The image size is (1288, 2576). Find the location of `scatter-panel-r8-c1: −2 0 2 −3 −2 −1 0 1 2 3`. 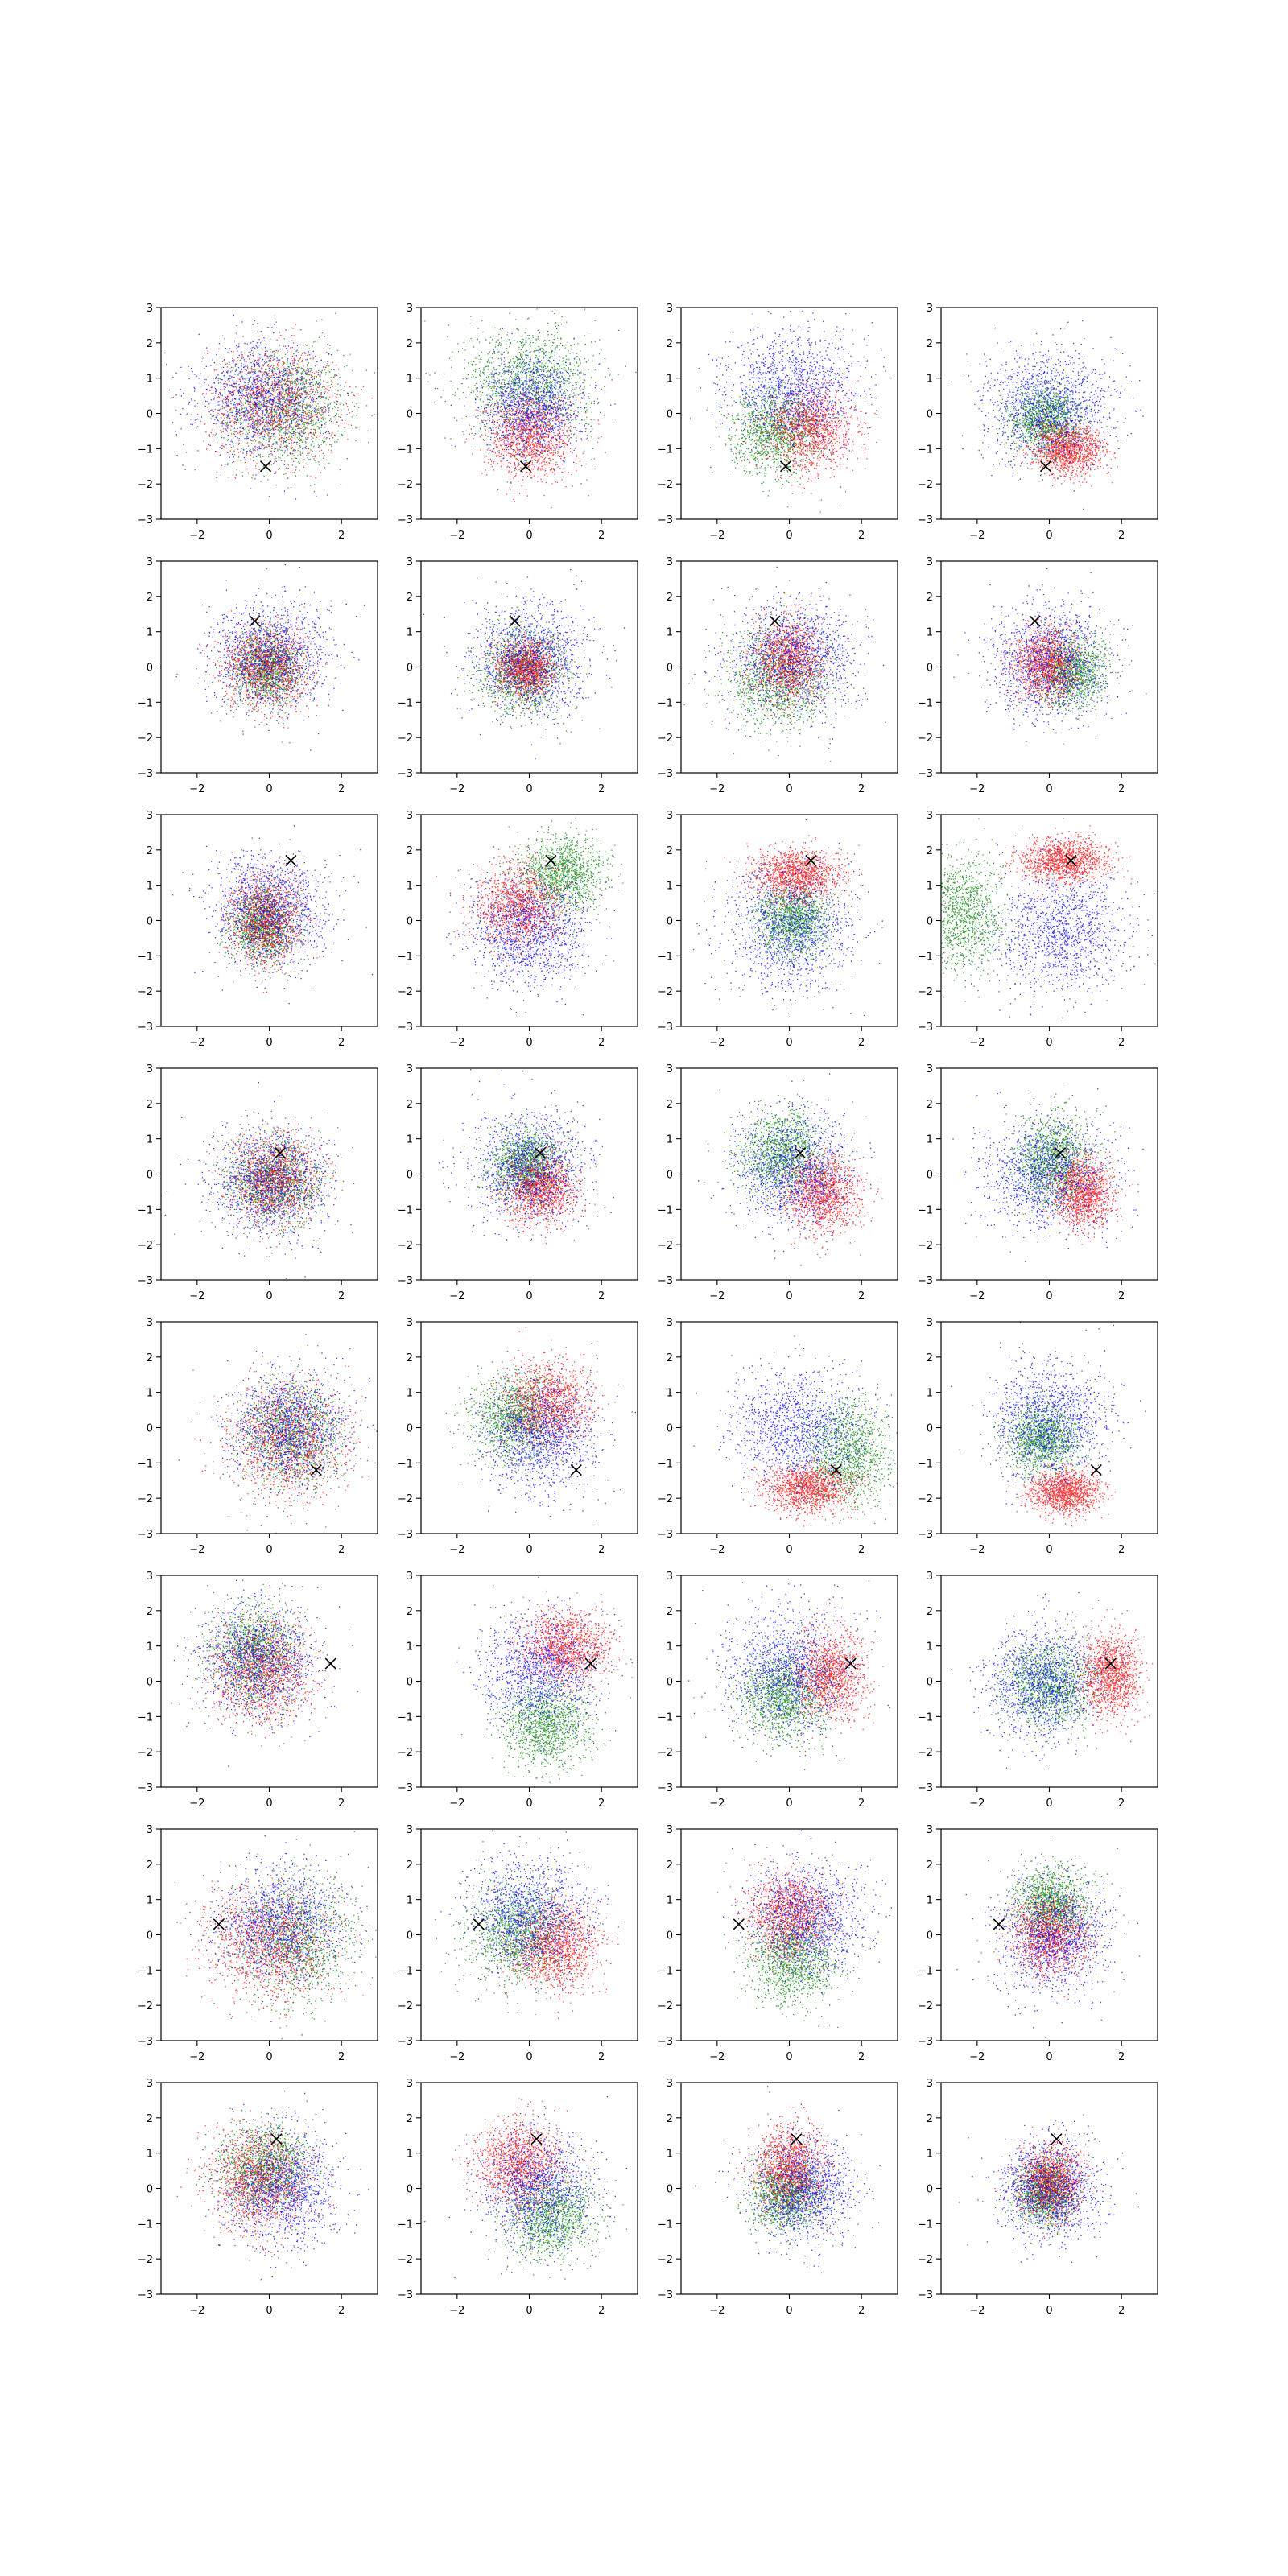

scatter-panel-r8-c1: −2 0 2 −3 −2 −1 0 1 2 3 is located at coordinates (258, 2197).